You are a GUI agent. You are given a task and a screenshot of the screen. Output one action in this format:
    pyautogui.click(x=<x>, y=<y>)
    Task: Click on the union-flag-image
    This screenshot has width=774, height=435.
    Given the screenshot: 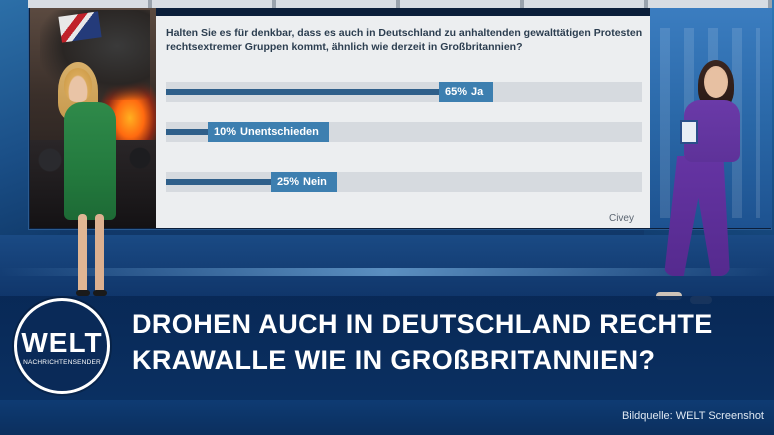 What is the action you would take?
    pyautogui.click(x=80, y=27)
    